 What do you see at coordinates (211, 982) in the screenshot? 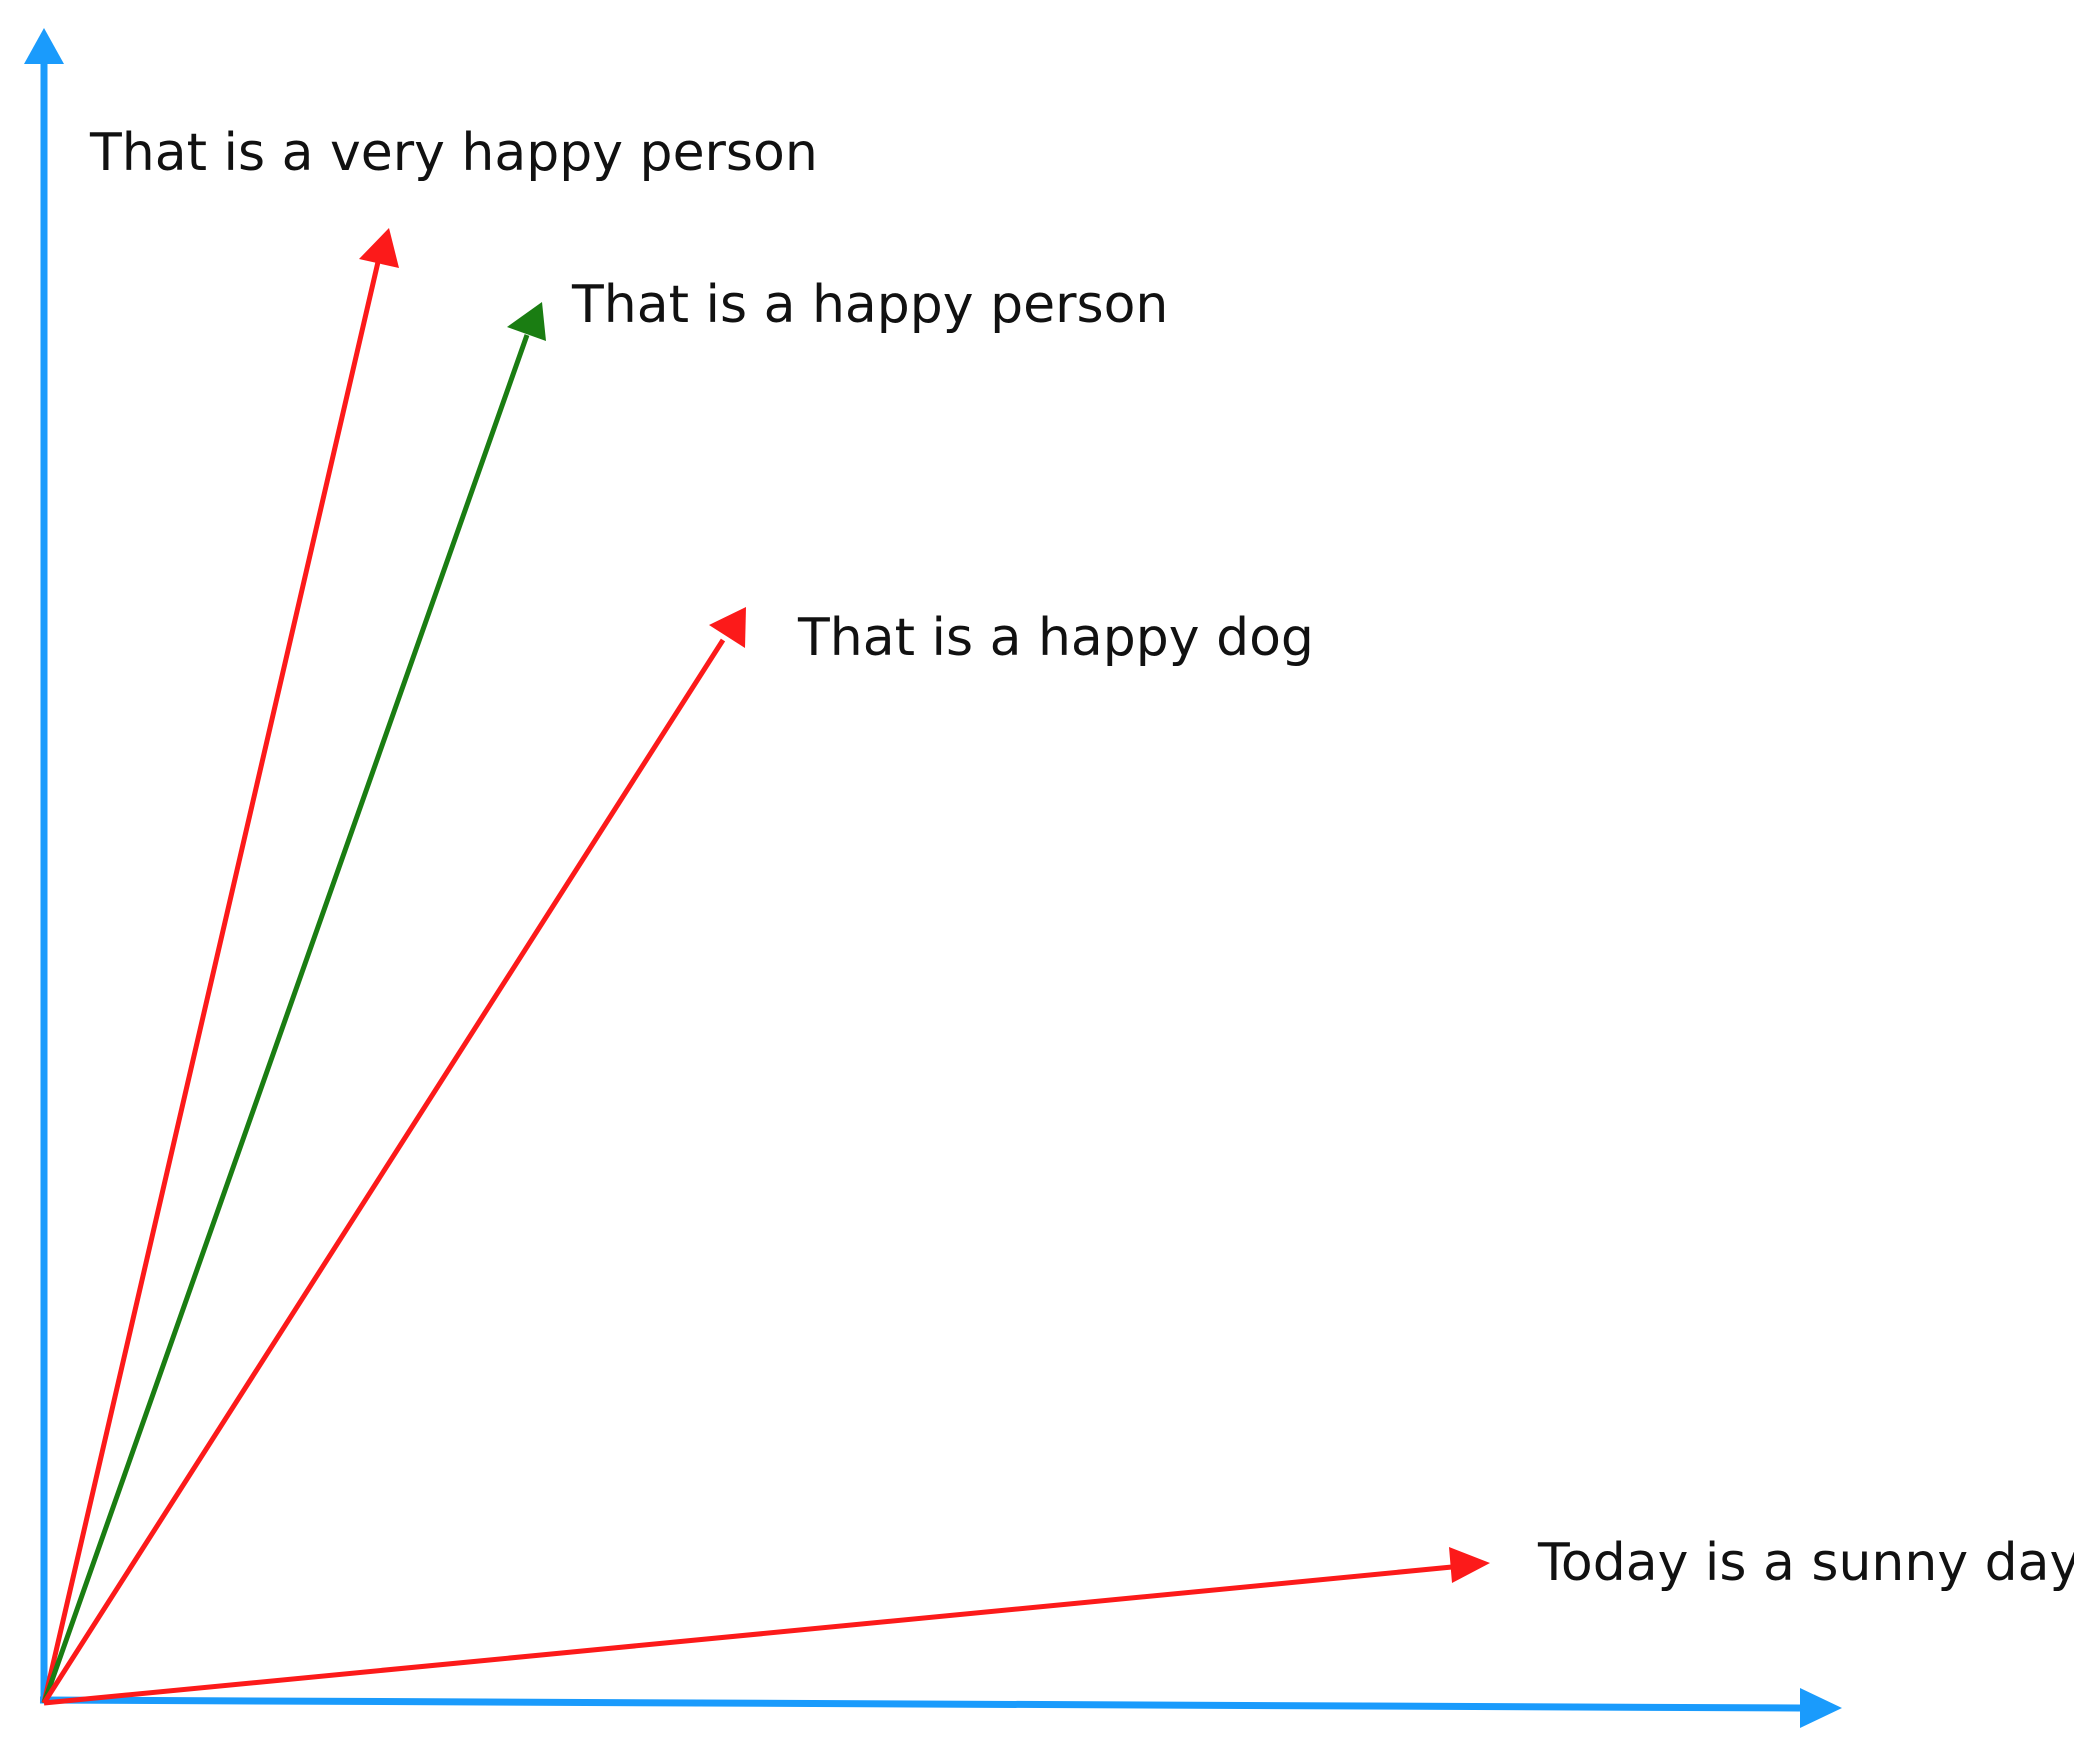
I see `vector-very-happy-person-line` at bounding box center [211, 982].